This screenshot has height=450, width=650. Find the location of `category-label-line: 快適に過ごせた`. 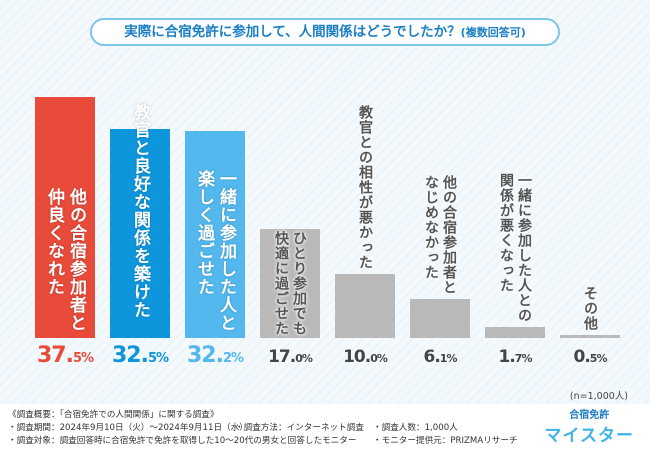

category-label-line: 快適に過ごせた is located at coordinates (281, 283).